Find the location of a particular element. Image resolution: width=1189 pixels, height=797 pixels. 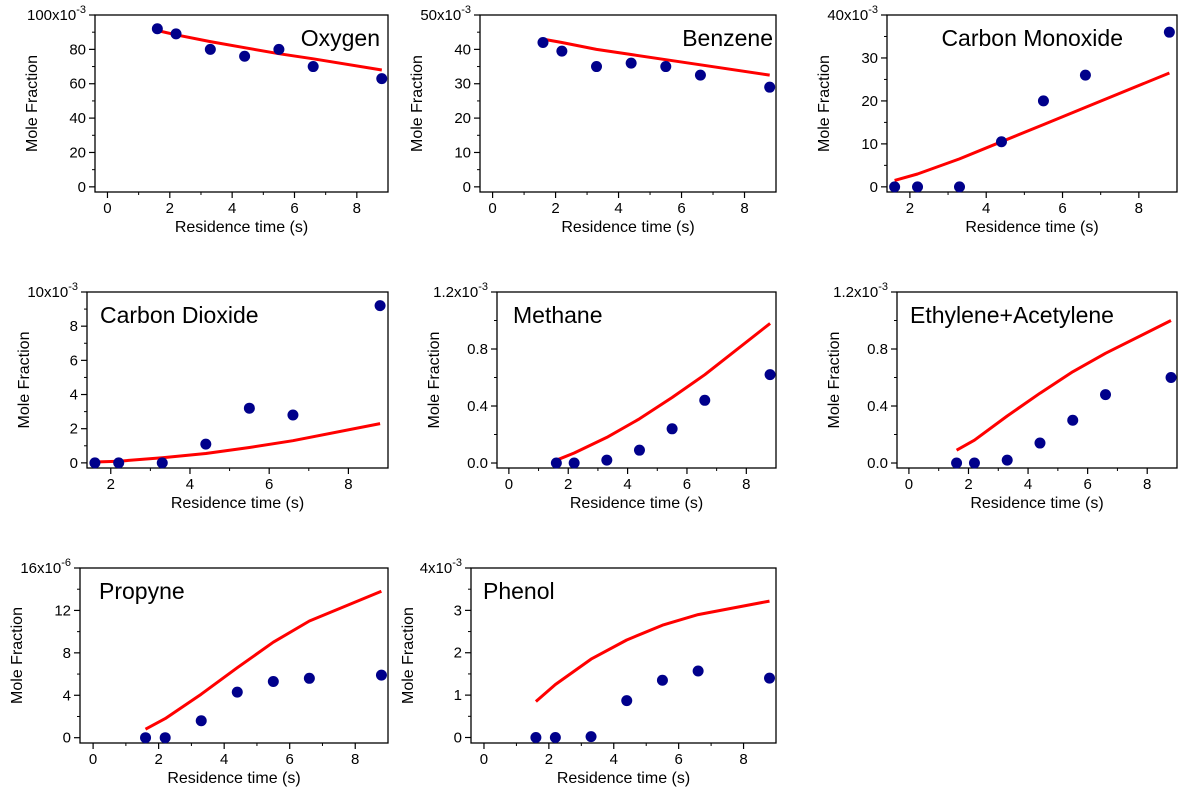

y-multiplier-label: 16x10⁻⁶ is located at coordinates (45, 567).